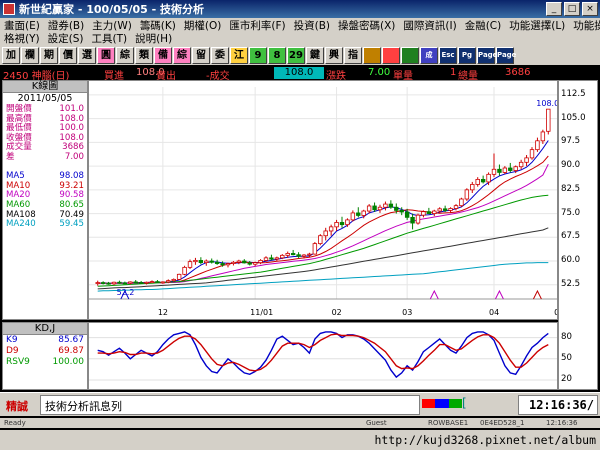 The height and width of the screenshot is (450, 600). I want to click on toolbar-button-25: Page, so click(487, 55).